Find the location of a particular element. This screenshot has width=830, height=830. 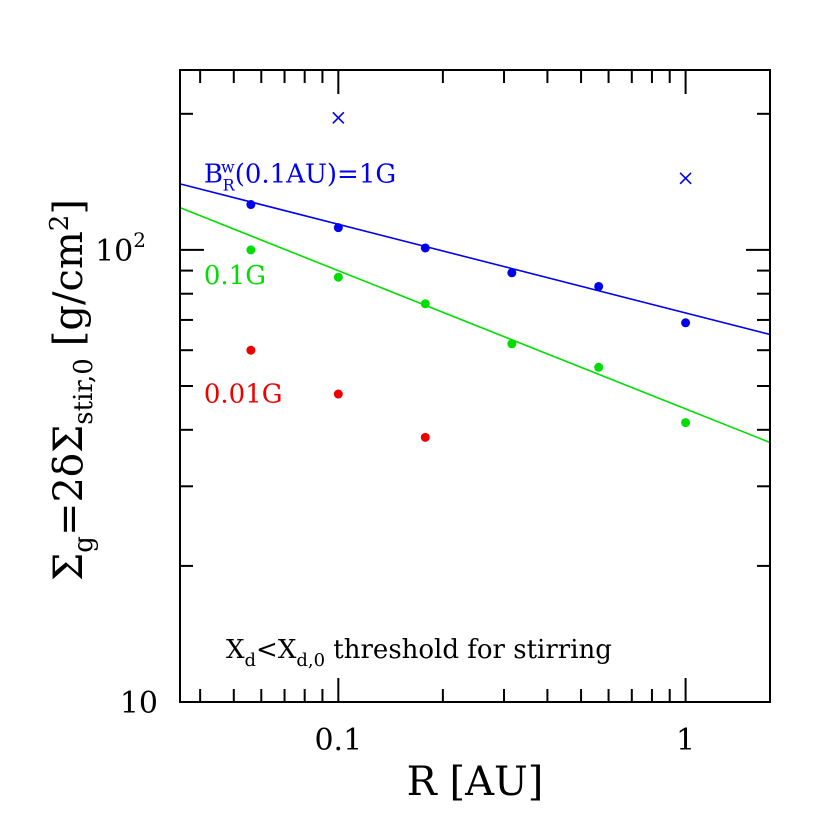

series-label-1G: Bw R(0.1AU)=1G is located at coordinates (300, 175).